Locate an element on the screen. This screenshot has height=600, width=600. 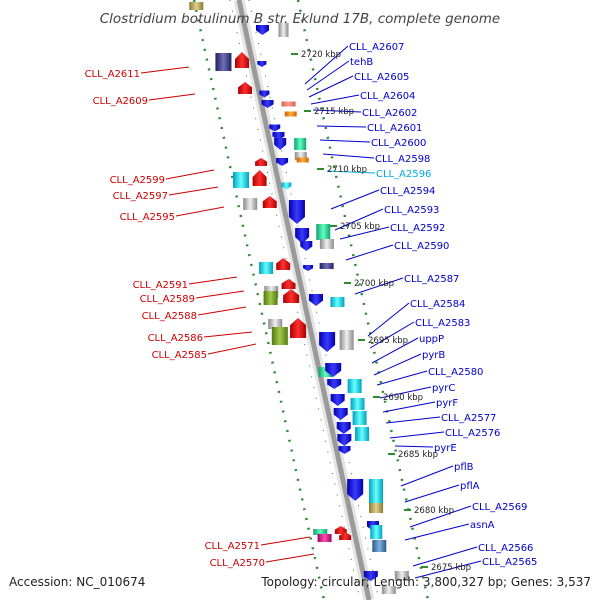
gene-label-CLL_A2565: CLL_A2565 is located at coordinates (509, 562).